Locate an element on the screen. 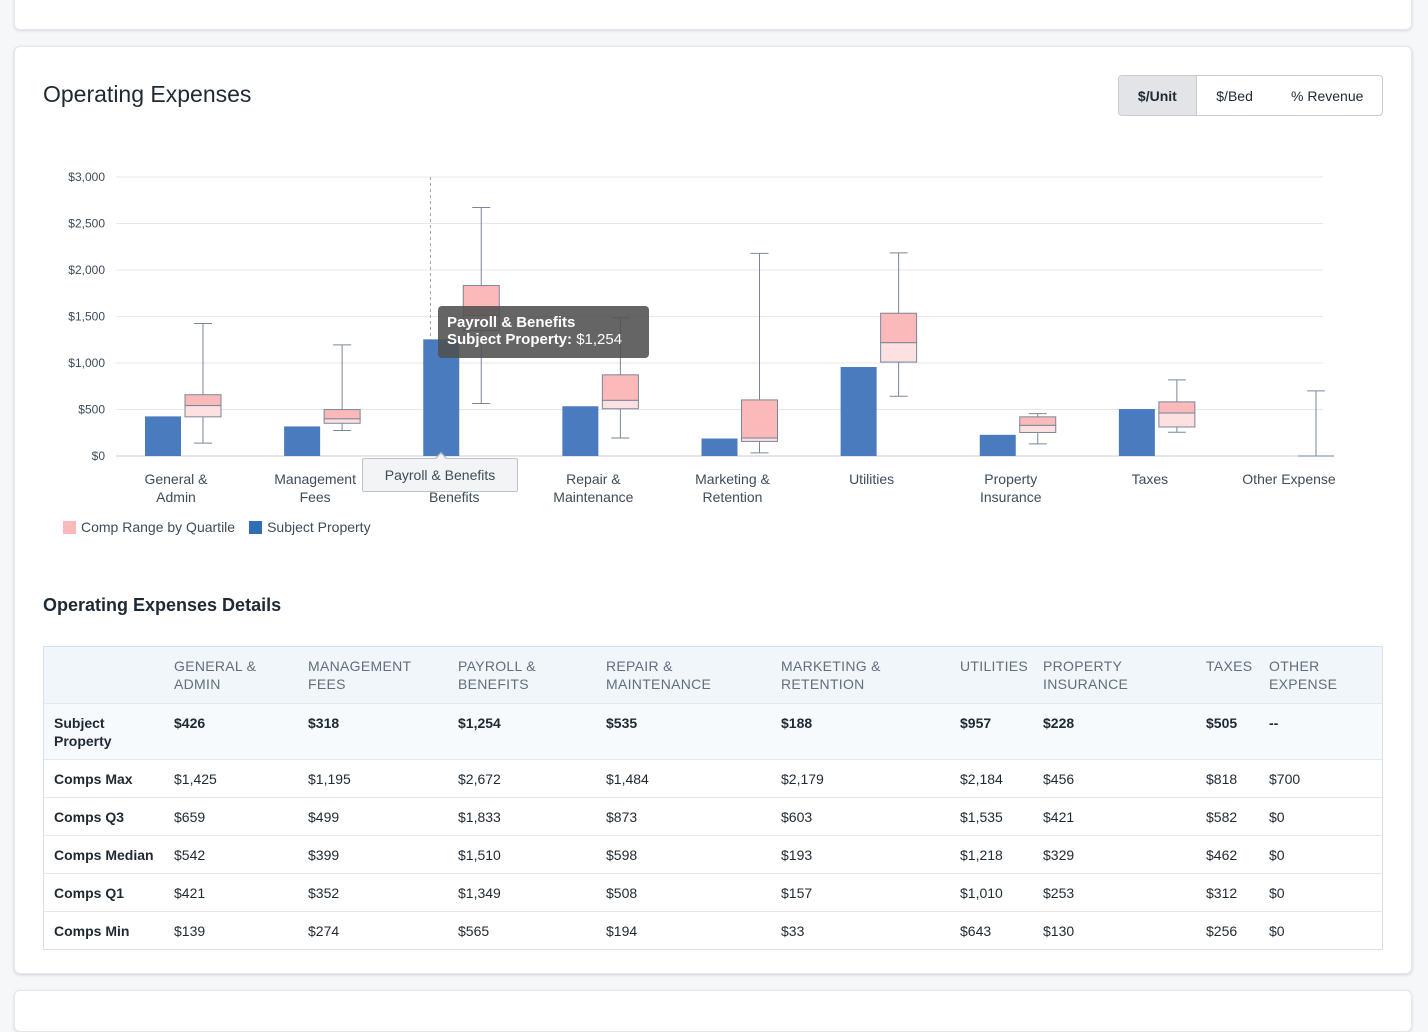  x-tick-label: Taxes is located at coordinates (1150, 479).